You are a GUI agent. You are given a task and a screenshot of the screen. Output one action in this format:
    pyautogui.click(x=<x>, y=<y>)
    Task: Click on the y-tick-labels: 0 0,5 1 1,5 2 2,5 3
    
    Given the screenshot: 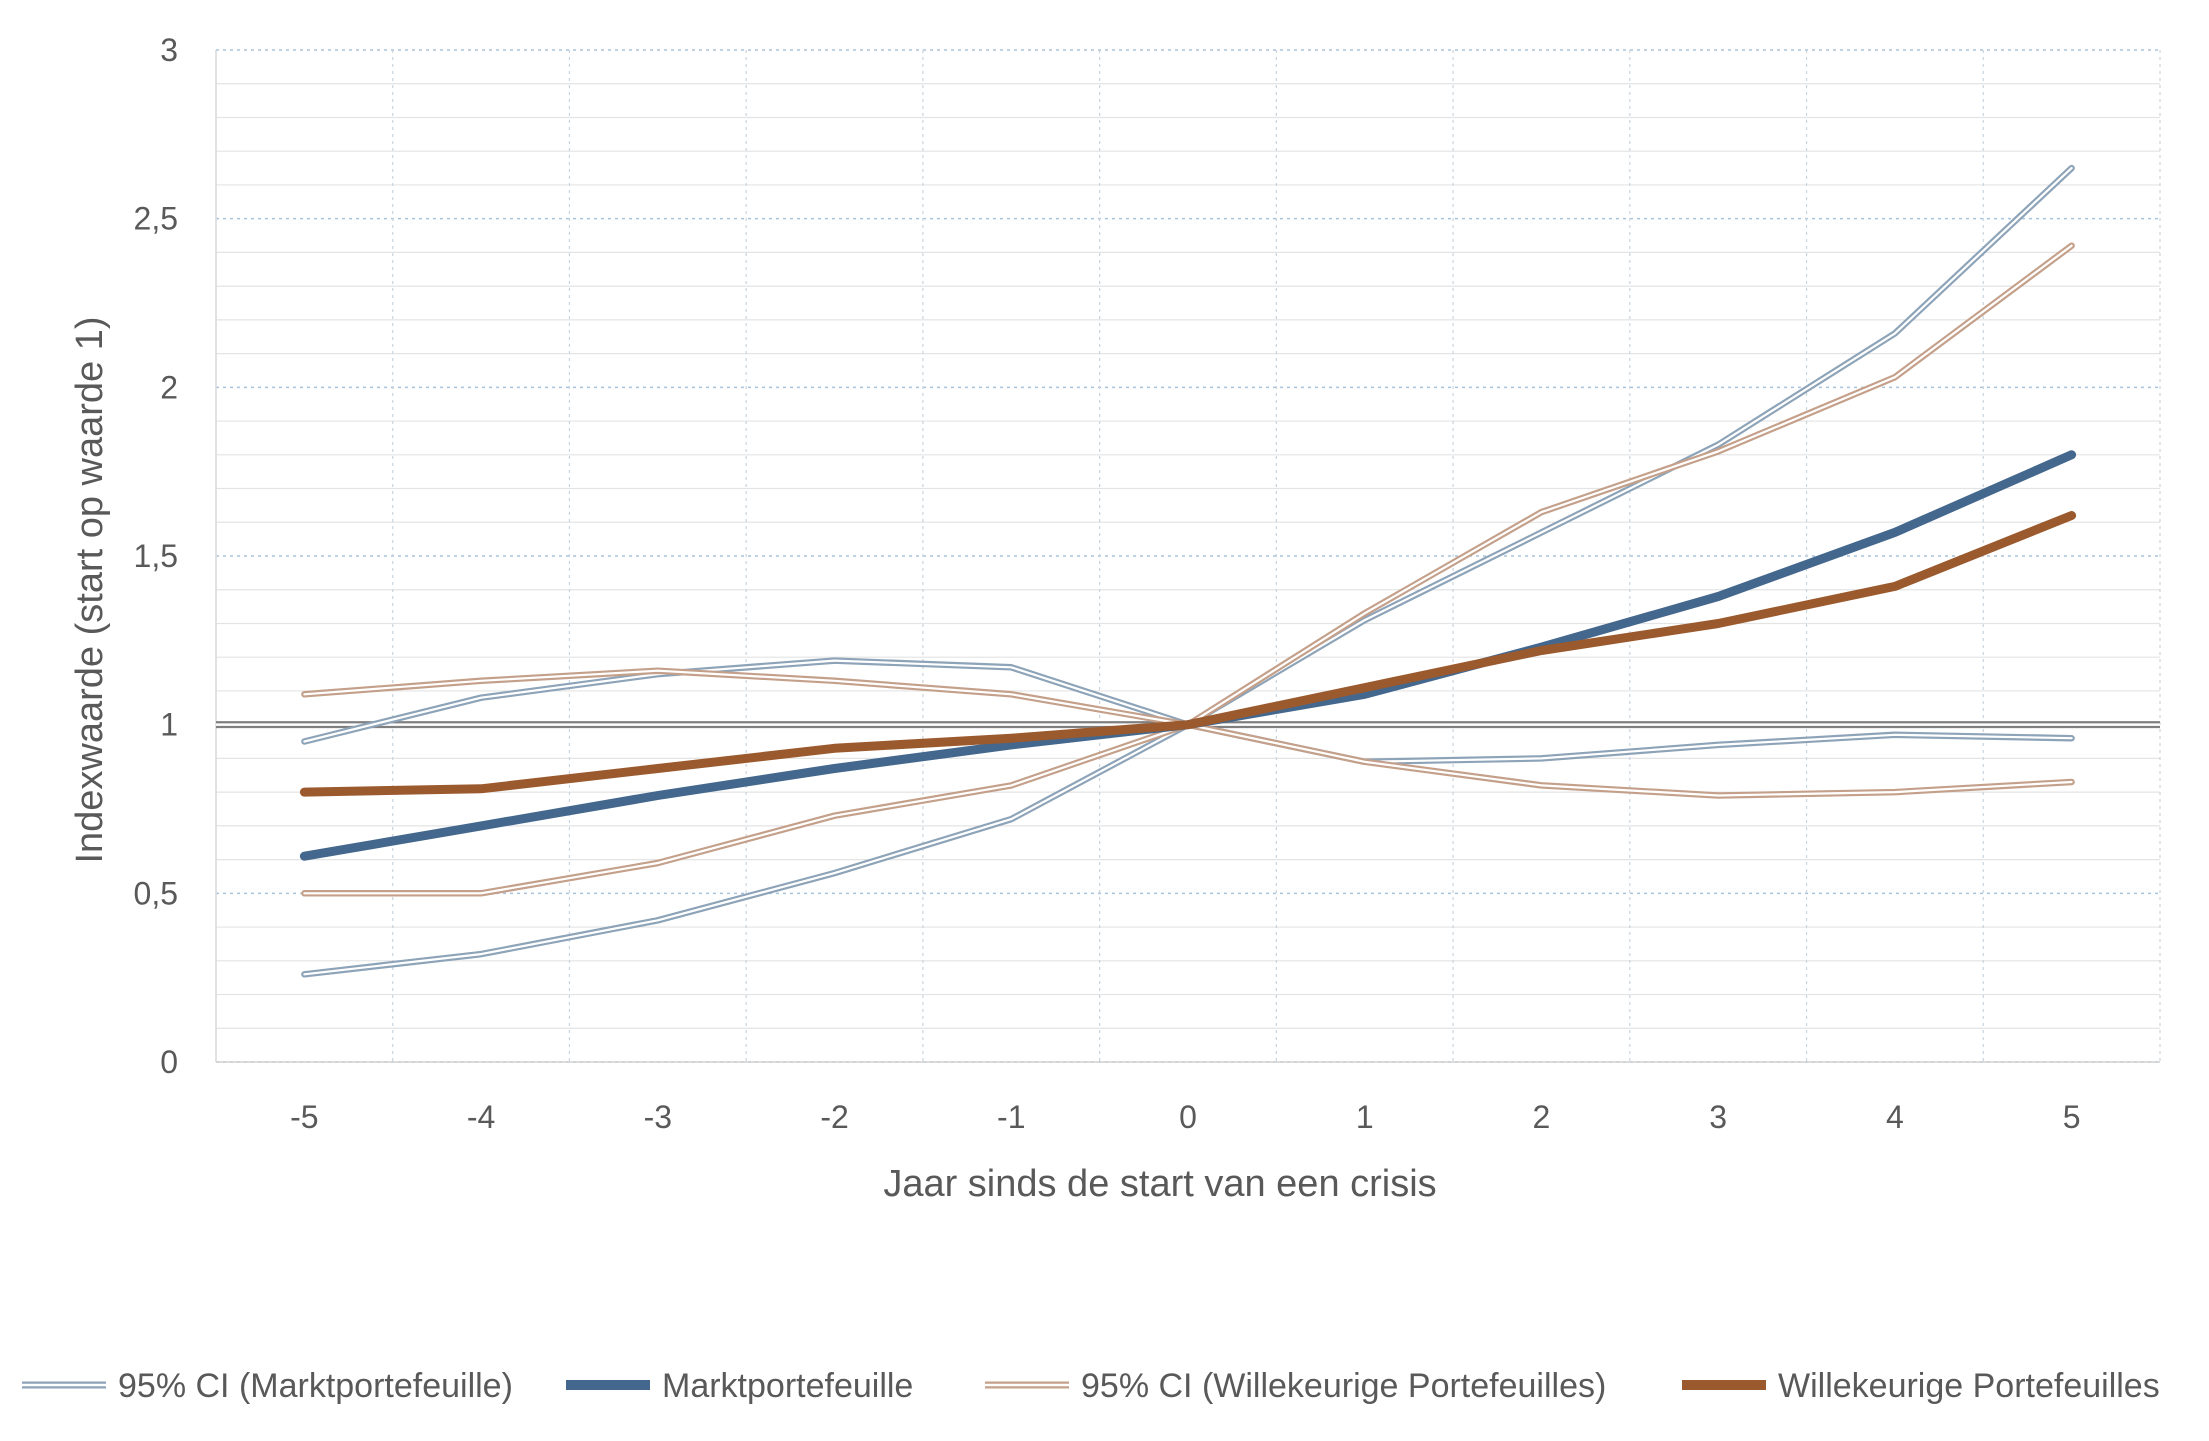 What is the action you would take?
    pyautogui.click(x=156, y=556)
    